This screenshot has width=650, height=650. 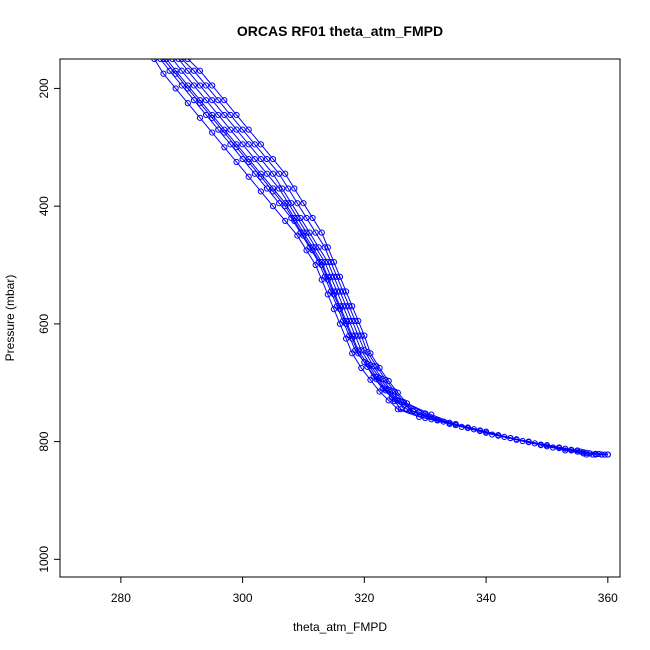 What do you see at coordinates (364, 598) in the screenshot?
I see `x-tick-label: 320` at bounding box center [364, 598].